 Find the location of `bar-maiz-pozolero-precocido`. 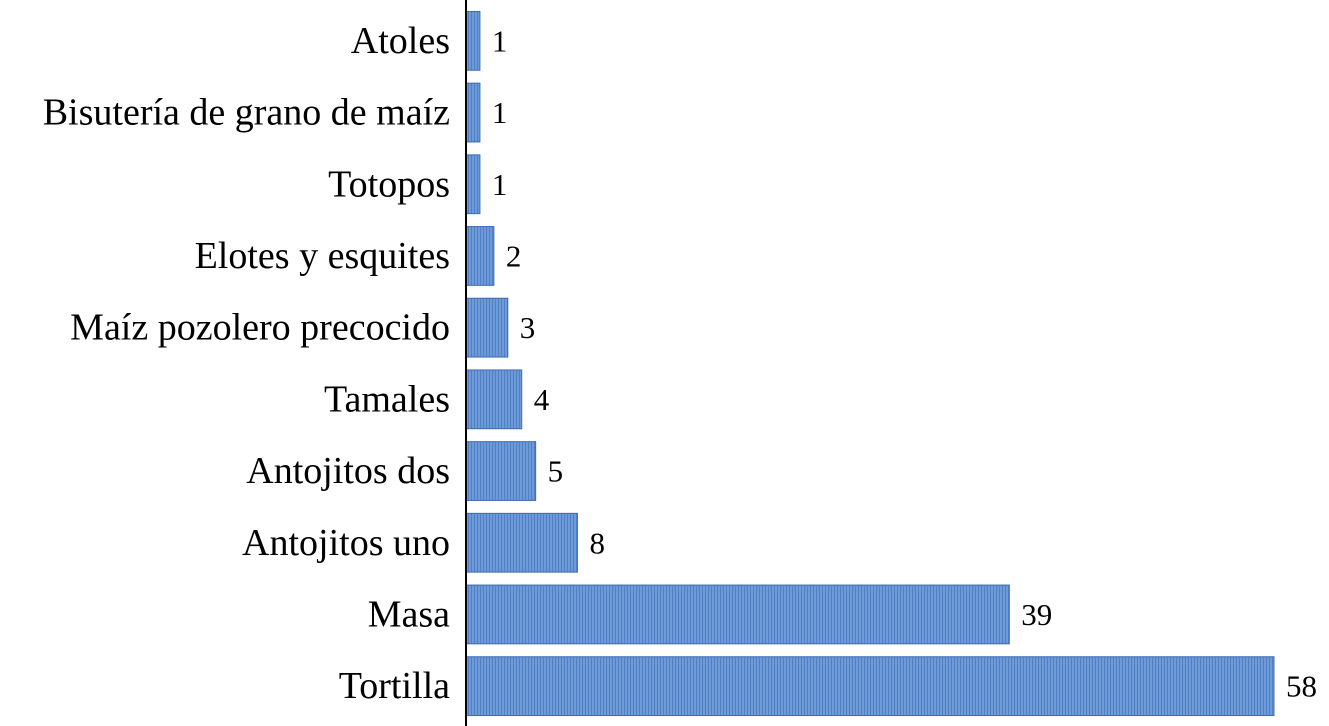

bar-maiz-pozolero-precocido is located at coordinates (487, 327).